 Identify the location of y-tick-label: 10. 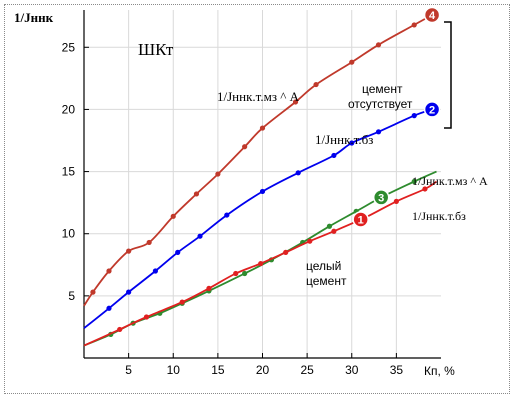
(69, 234).